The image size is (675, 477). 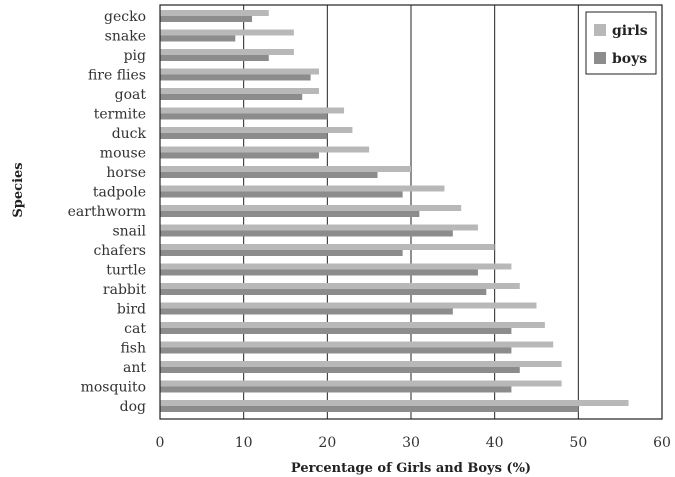 I want to click on category-label: cat, so click(x=135, y=329).